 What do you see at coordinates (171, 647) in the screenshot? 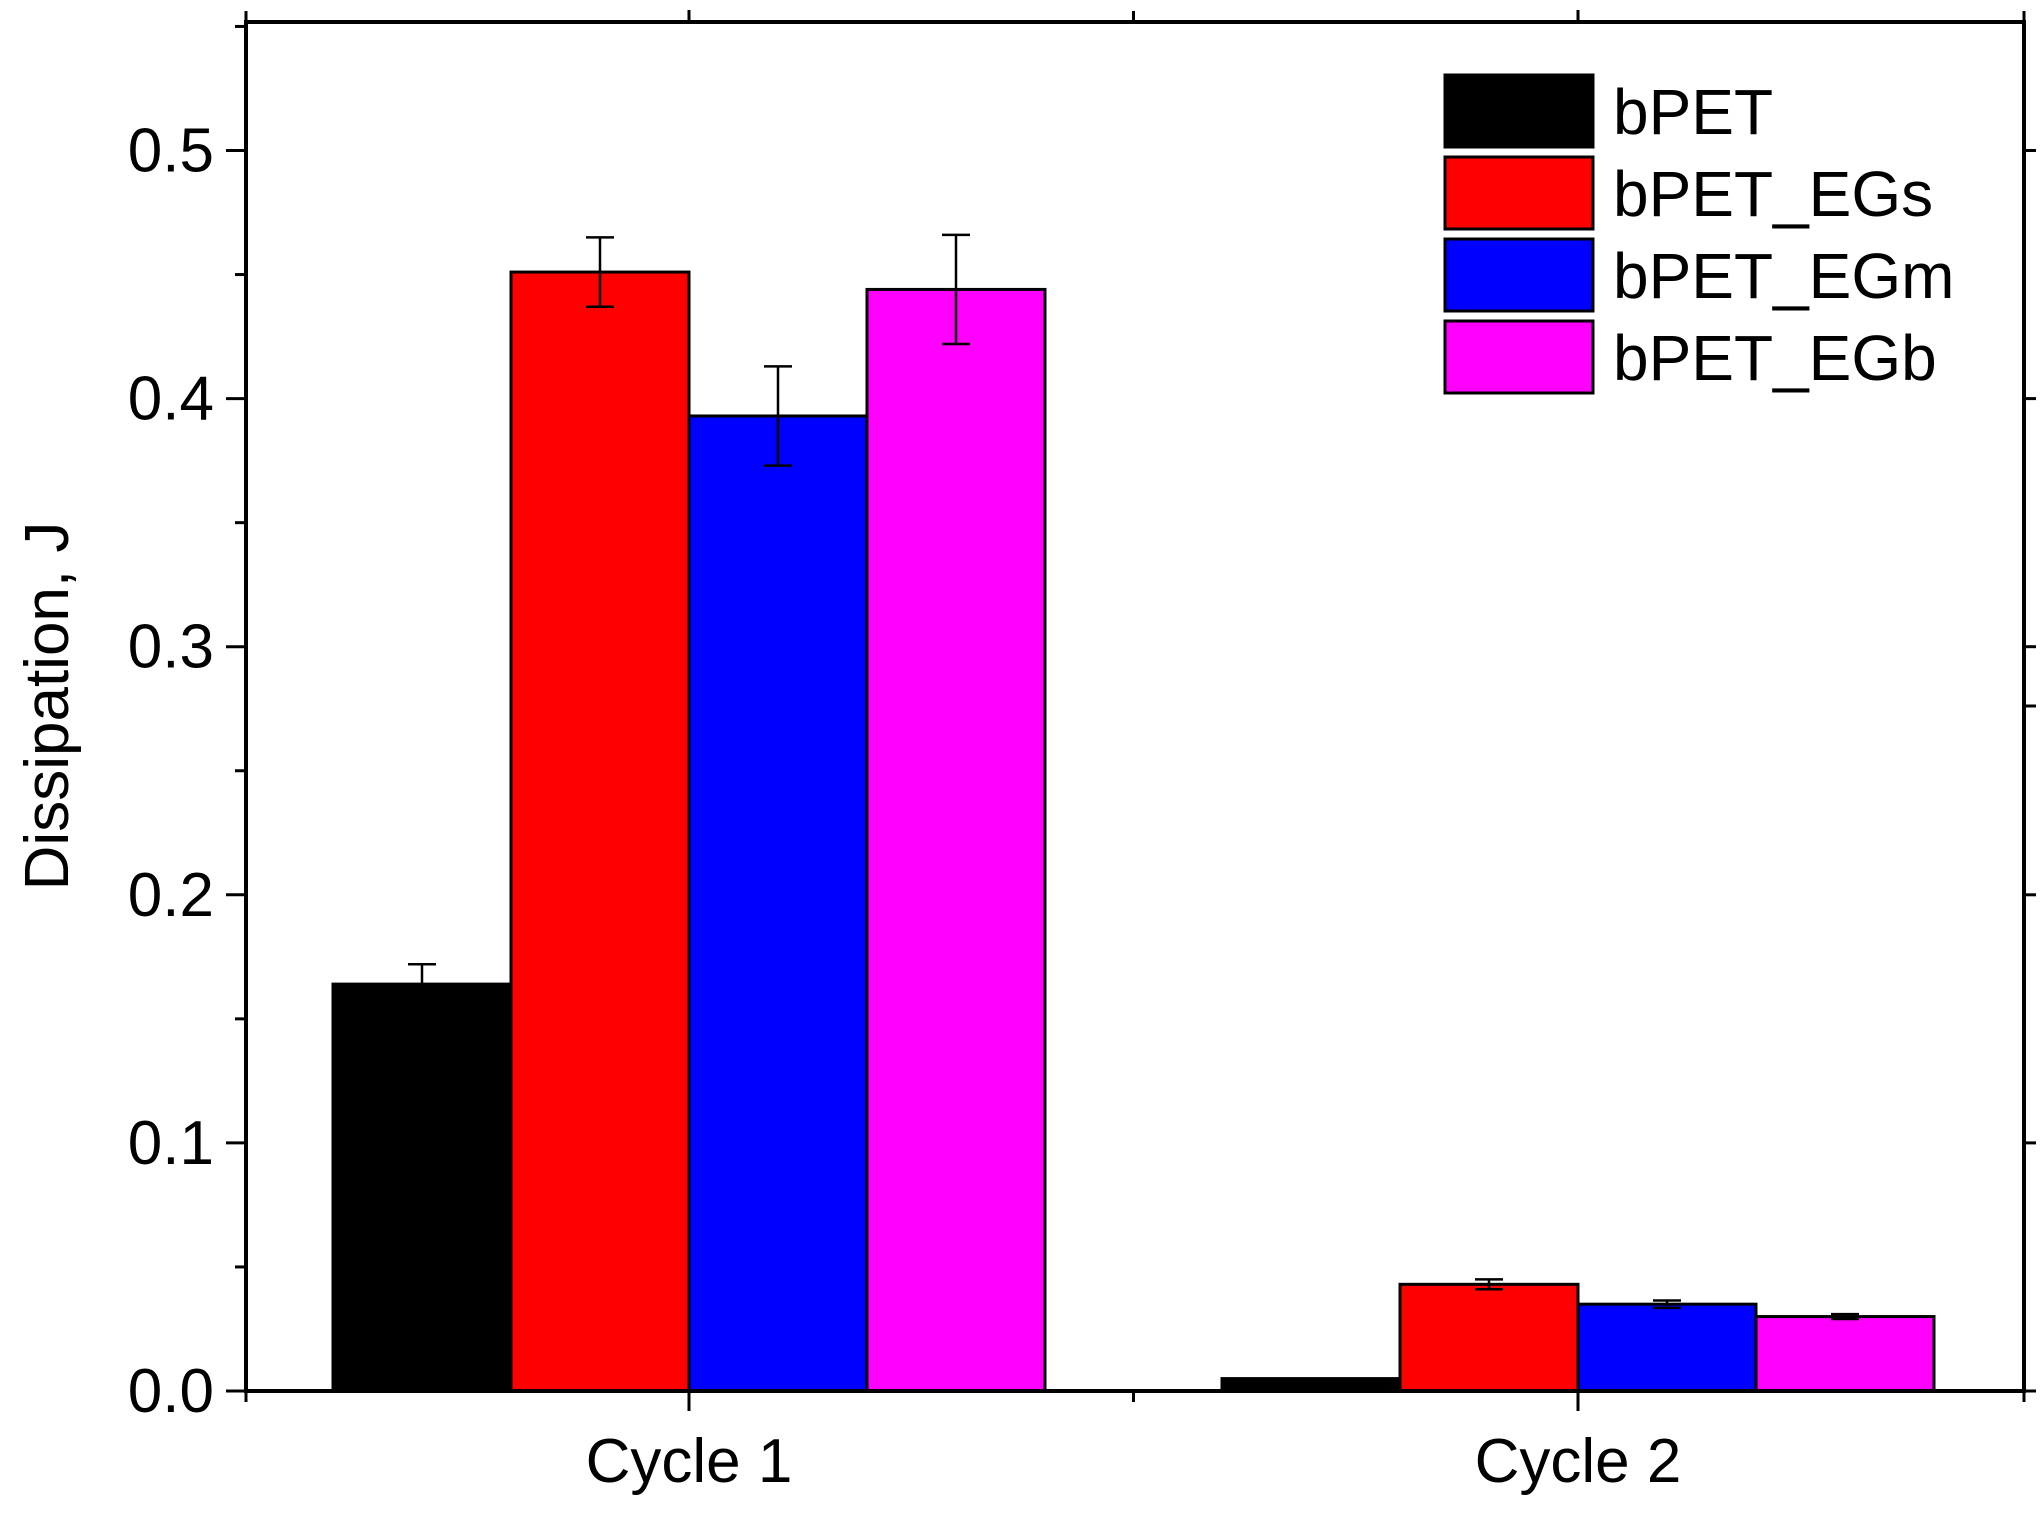
I see `y-tick-label: 0.3` at bounding box center [171, 647].